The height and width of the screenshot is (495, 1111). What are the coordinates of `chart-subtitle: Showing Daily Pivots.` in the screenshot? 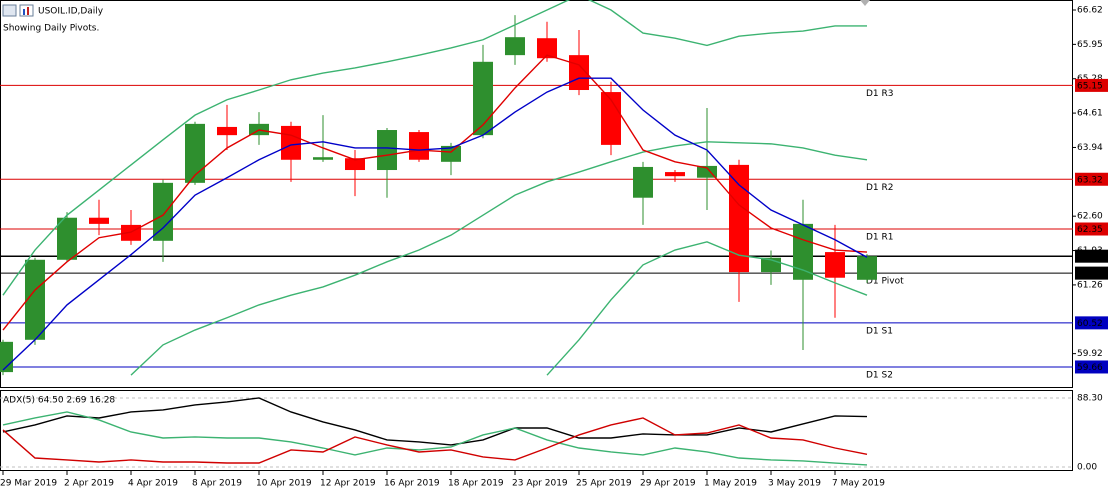 It's located at (51, 29).